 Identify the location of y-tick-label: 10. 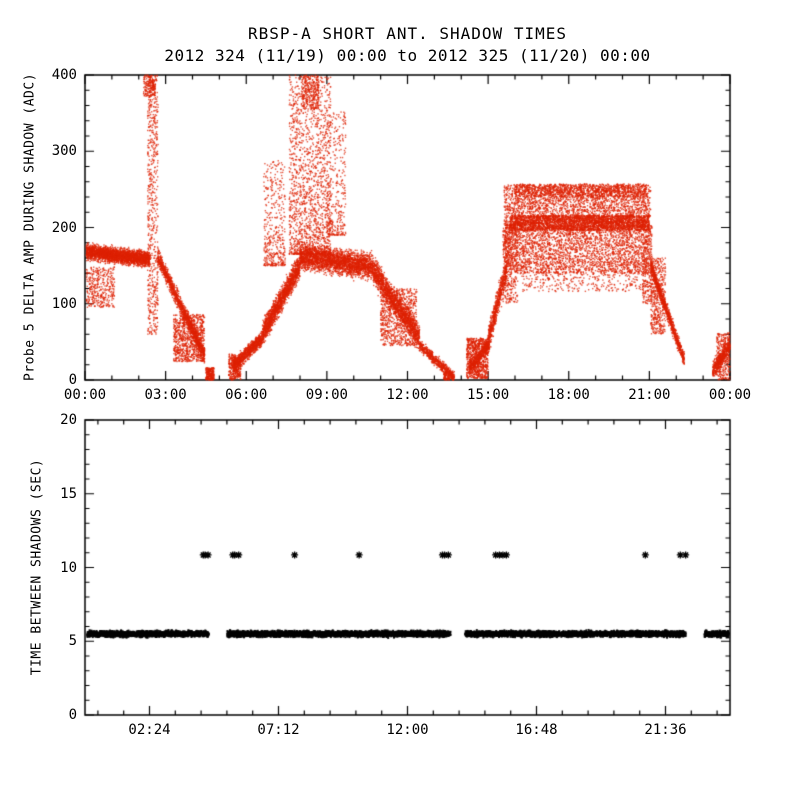
(68, 567).